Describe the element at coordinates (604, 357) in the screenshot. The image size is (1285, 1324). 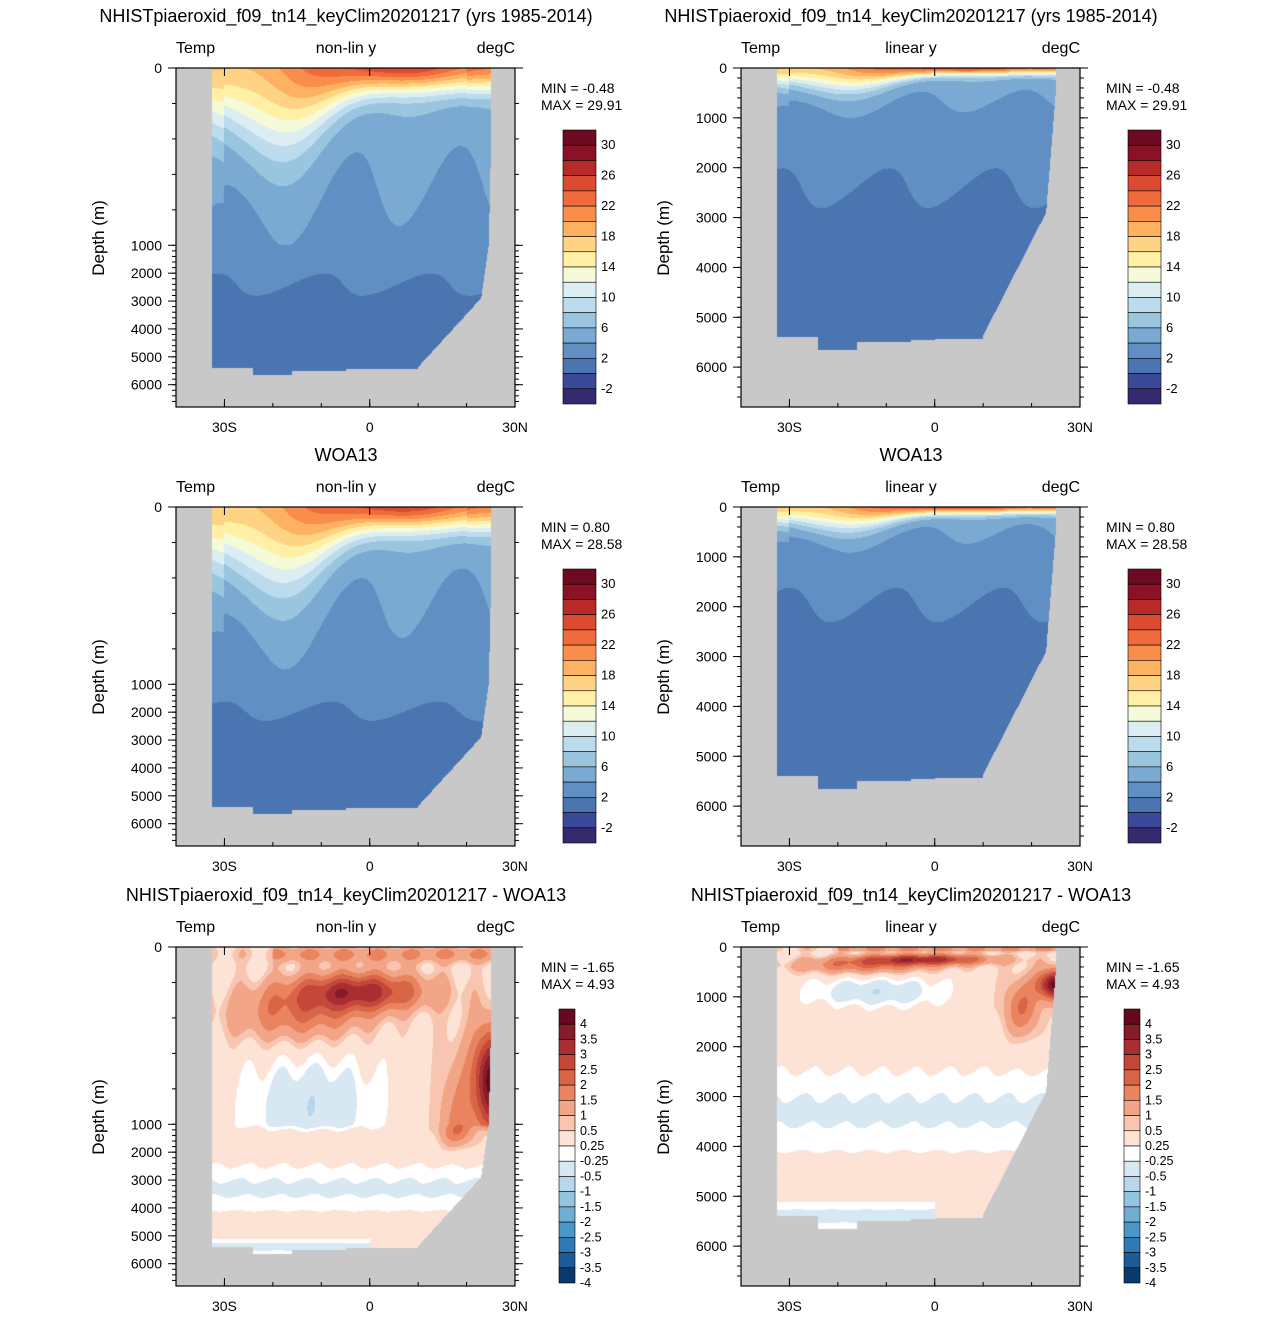
I see `colorbar-label: 2` at that location.